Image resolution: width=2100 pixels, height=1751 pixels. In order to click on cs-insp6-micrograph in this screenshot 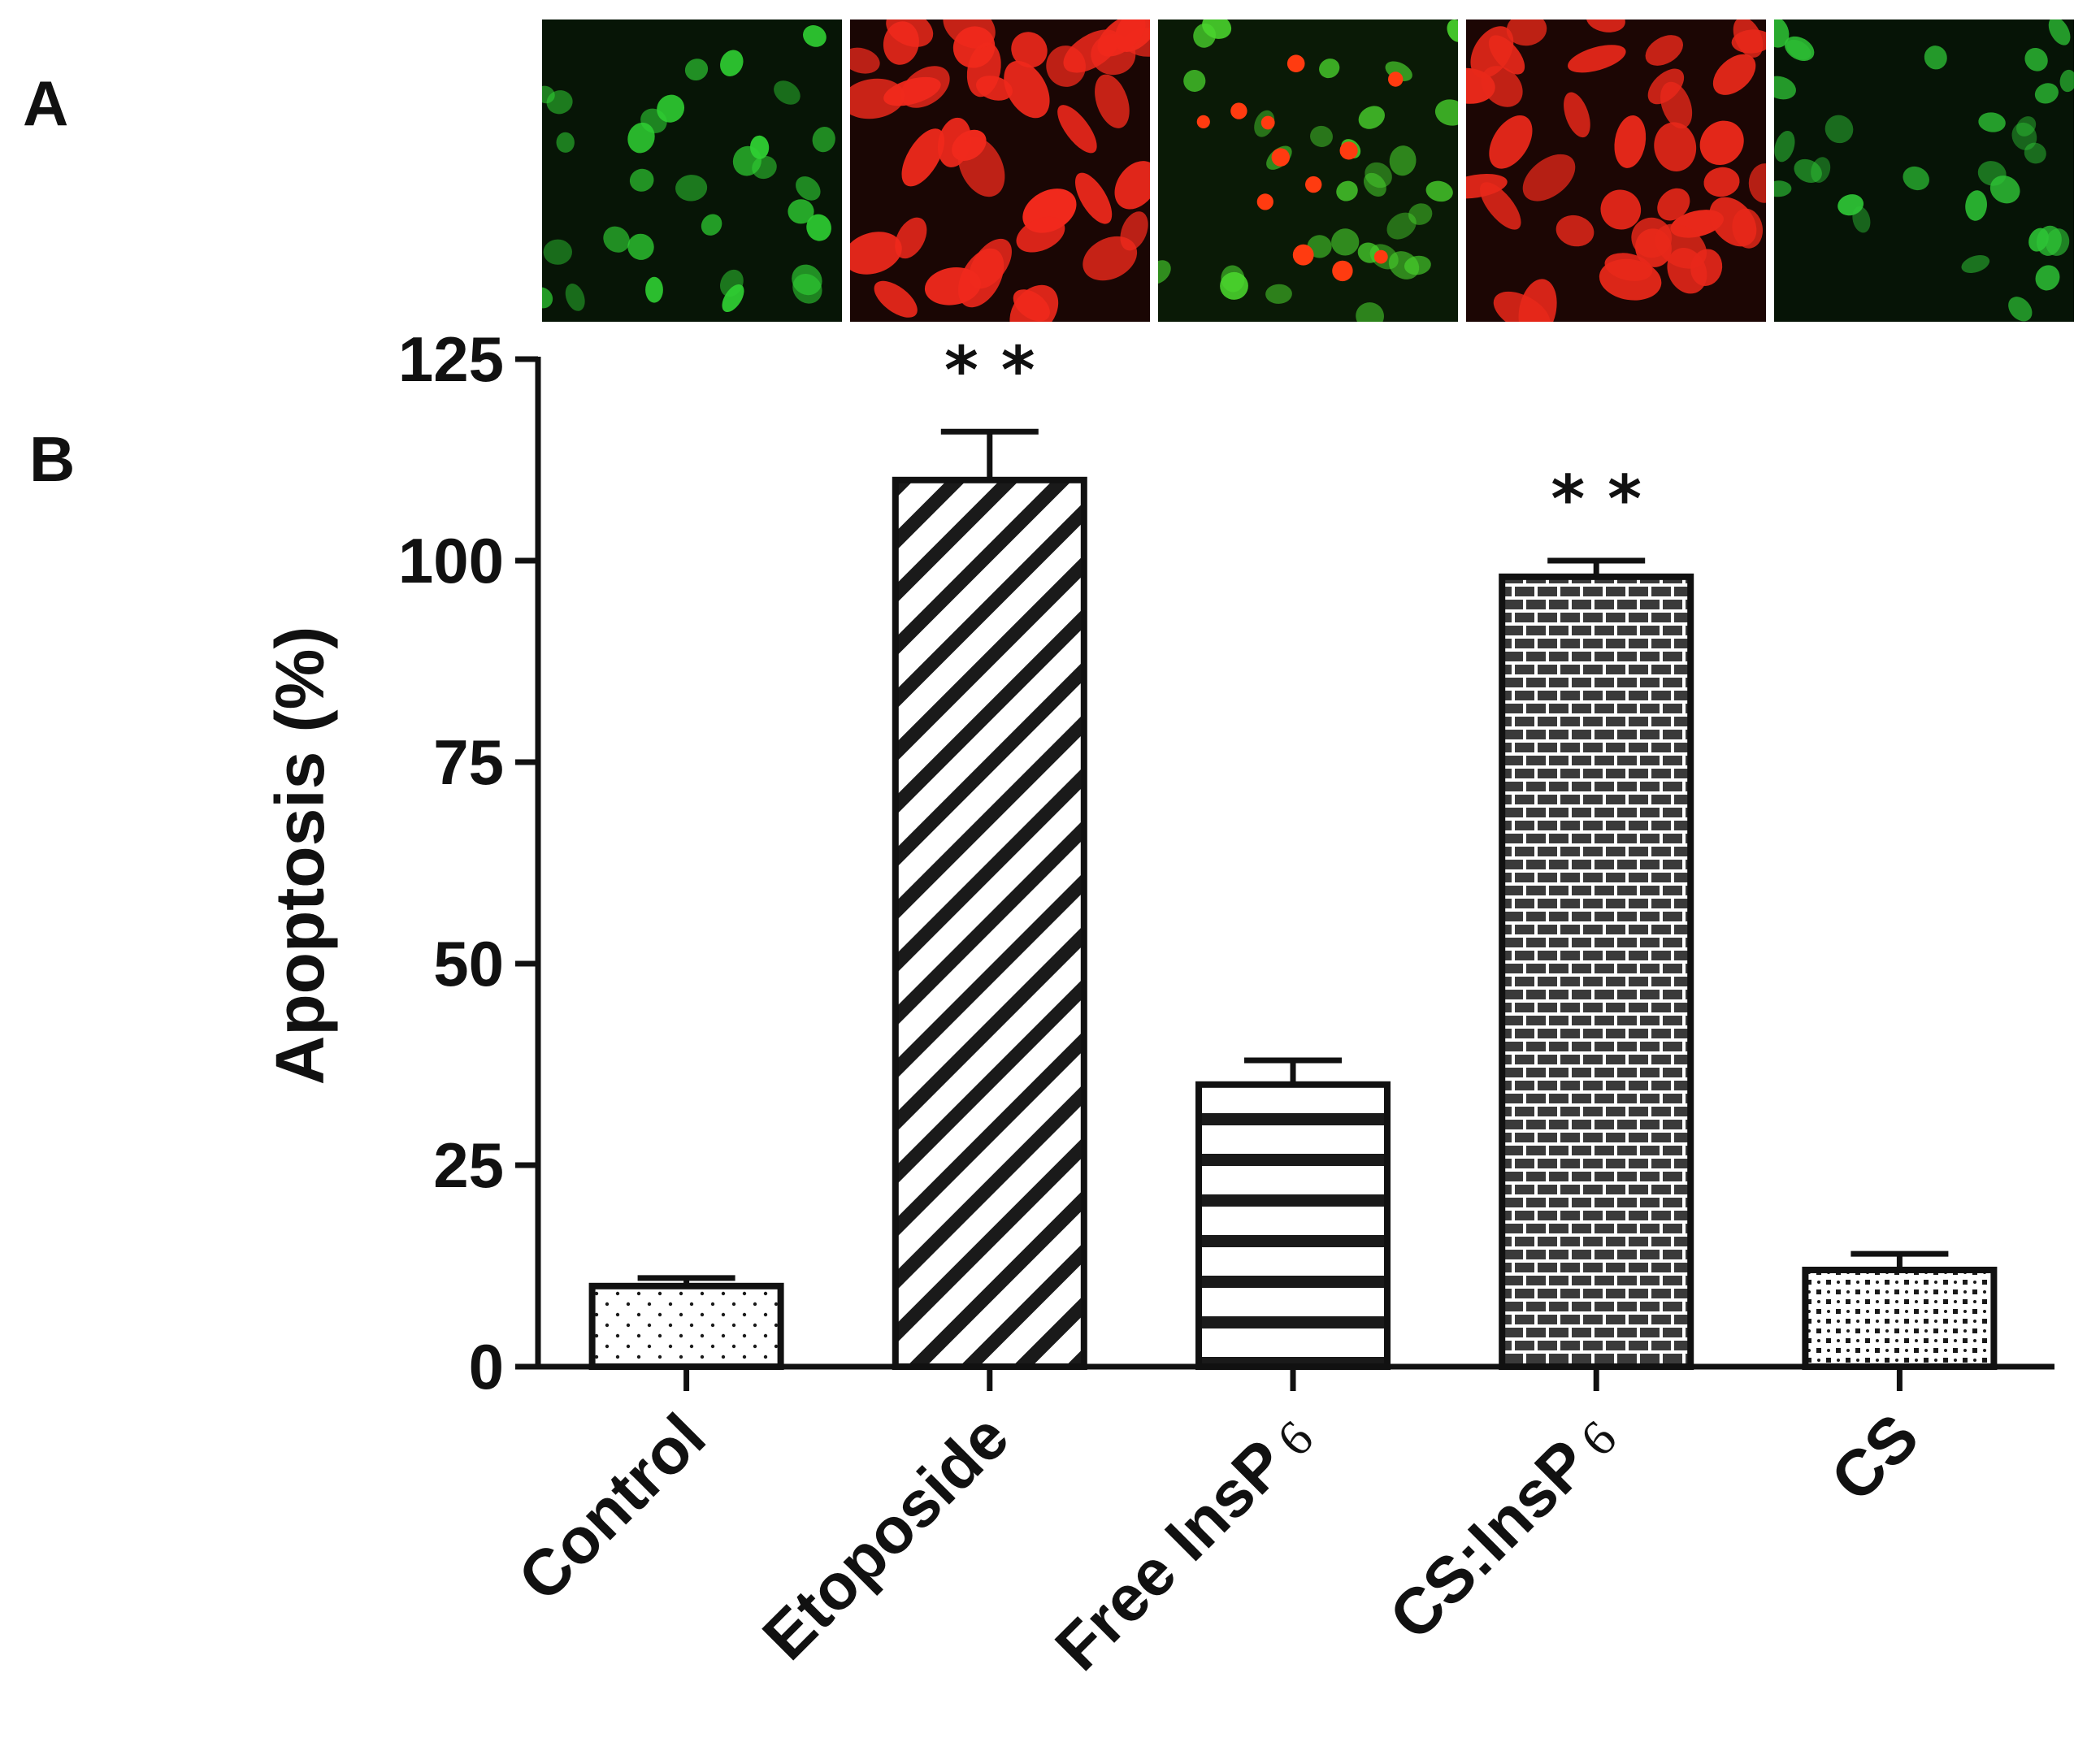, I will do `click(1616, 171)`.